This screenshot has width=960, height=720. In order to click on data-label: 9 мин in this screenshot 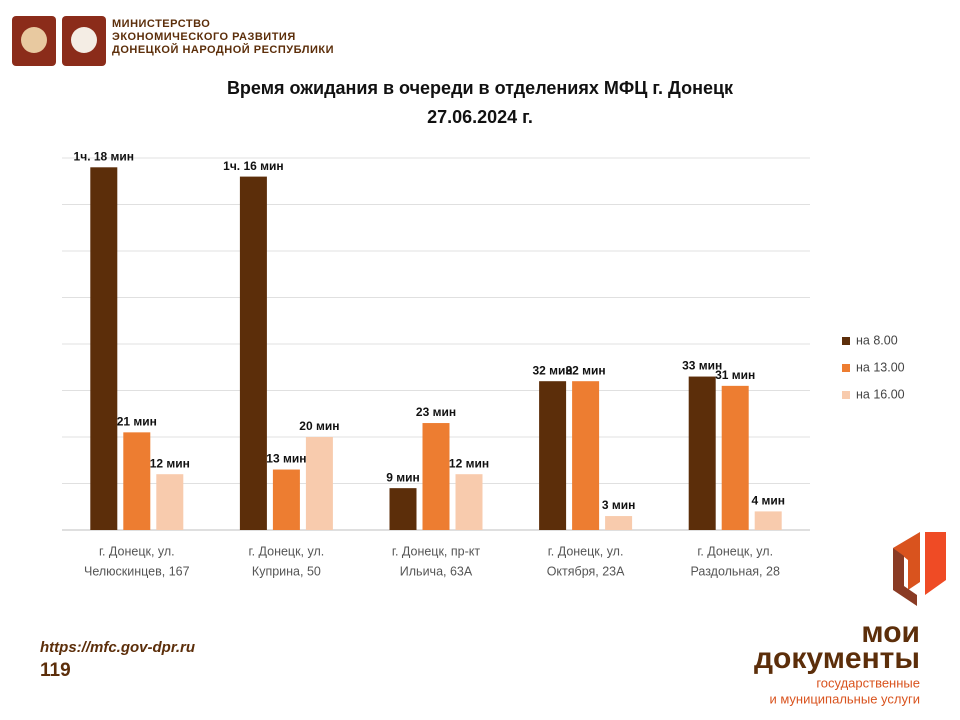, I will do `click(403, 477)`.